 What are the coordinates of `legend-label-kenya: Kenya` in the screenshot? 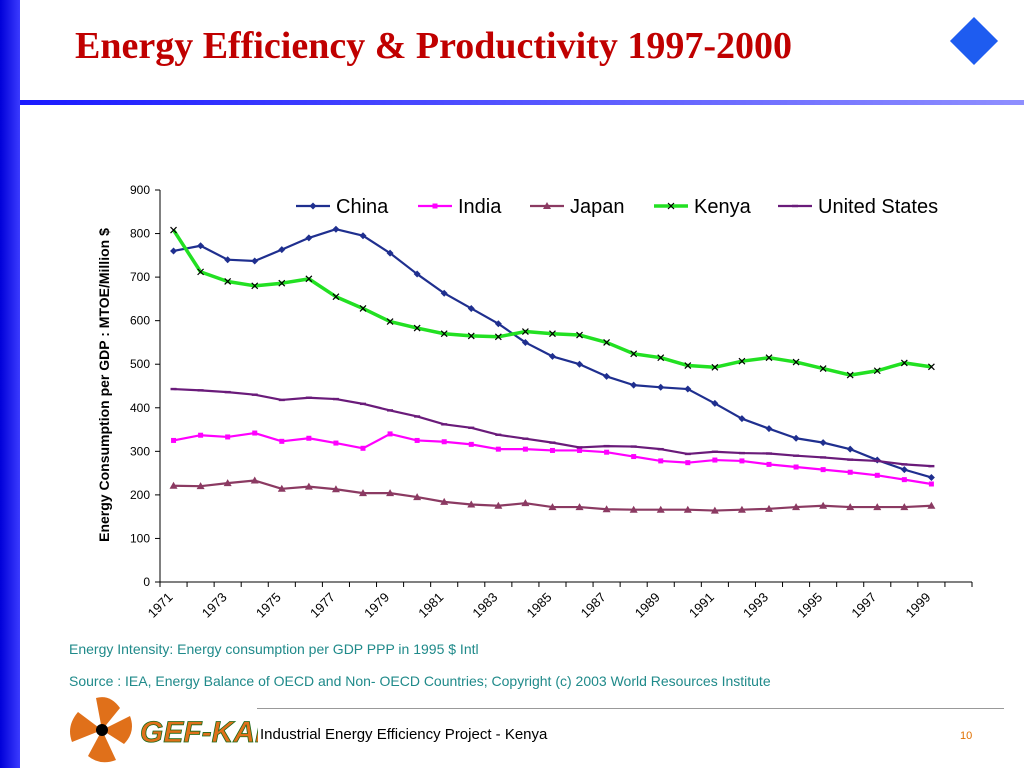 It's located at (723, 207).